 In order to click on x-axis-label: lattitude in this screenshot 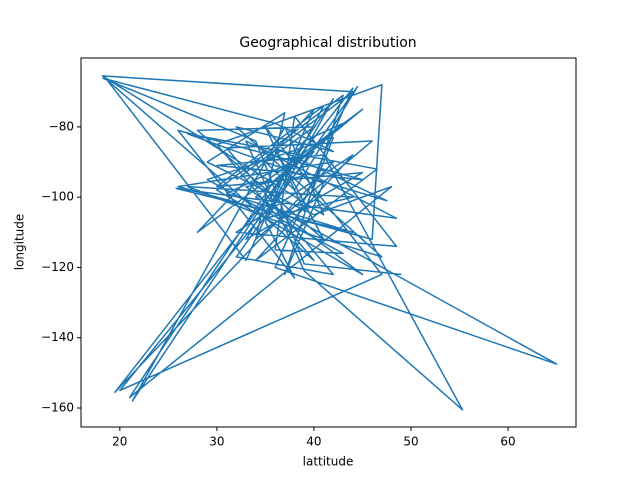, I will do `click(328, 462)`.